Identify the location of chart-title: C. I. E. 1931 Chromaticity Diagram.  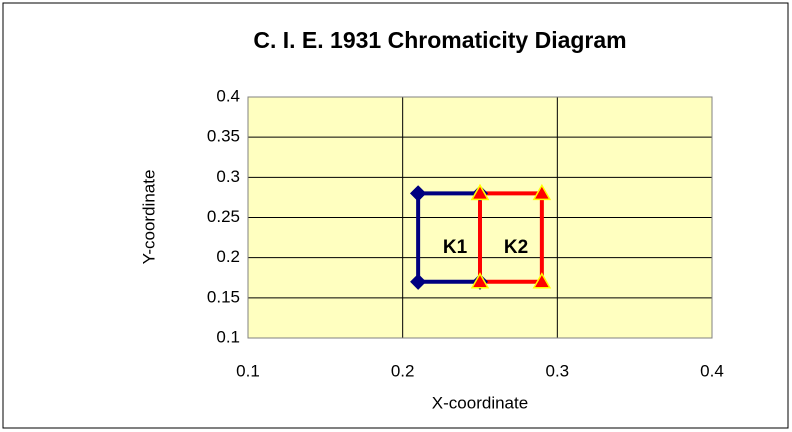
(439, 40).